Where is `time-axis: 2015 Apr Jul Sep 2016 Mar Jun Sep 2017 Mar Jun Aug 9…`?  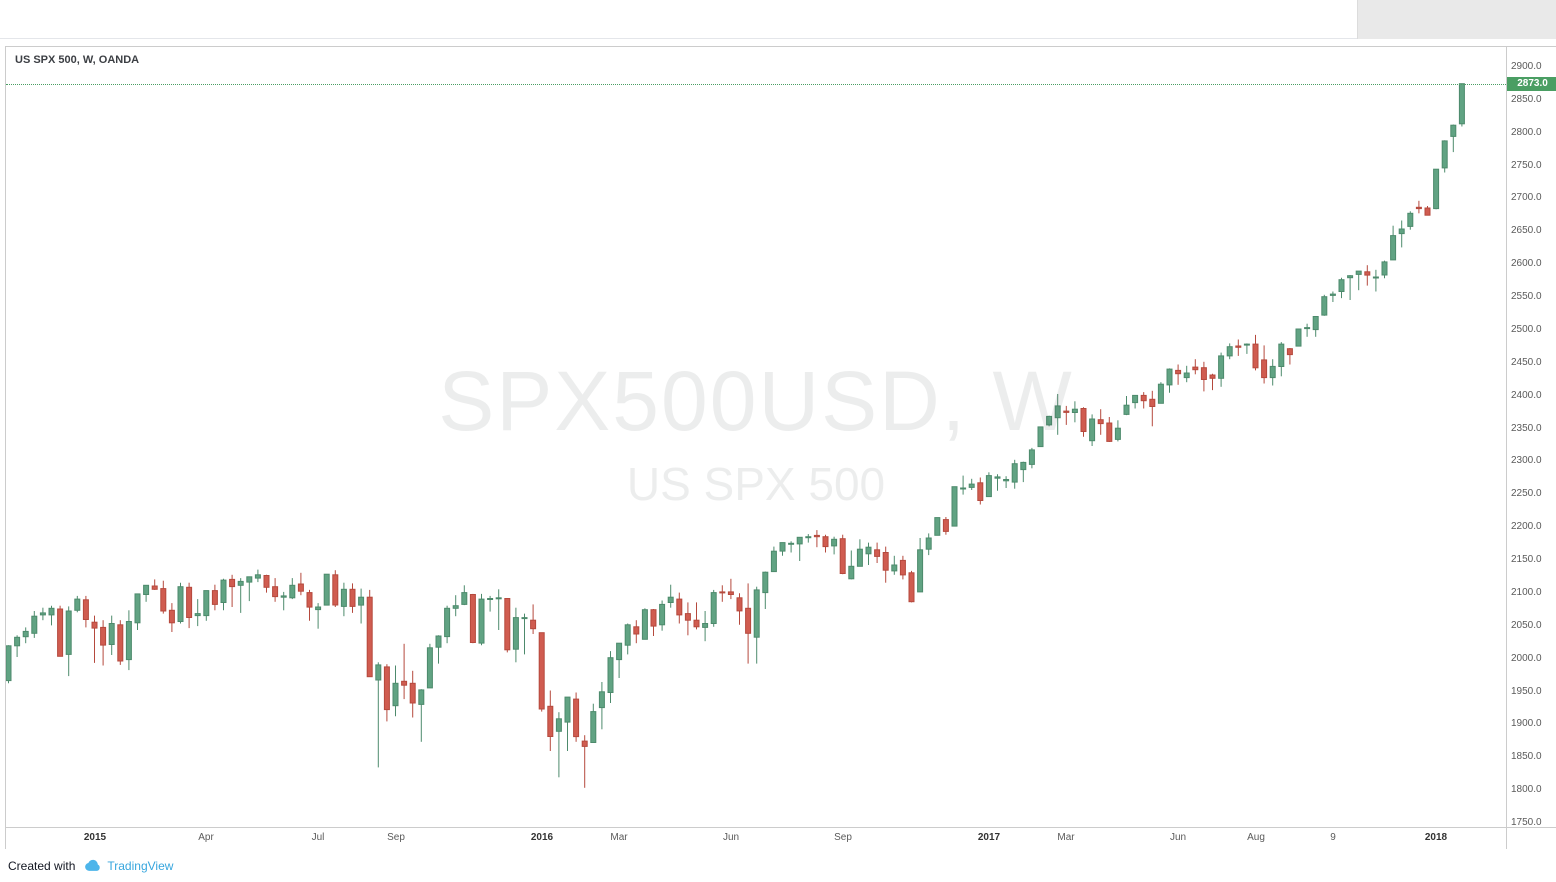 time-axis: 2015 Apr Jul Sep 2016 Mar Jun Sep 2017 Mar Jun Aug 9… is located at coordinates (781, 838).